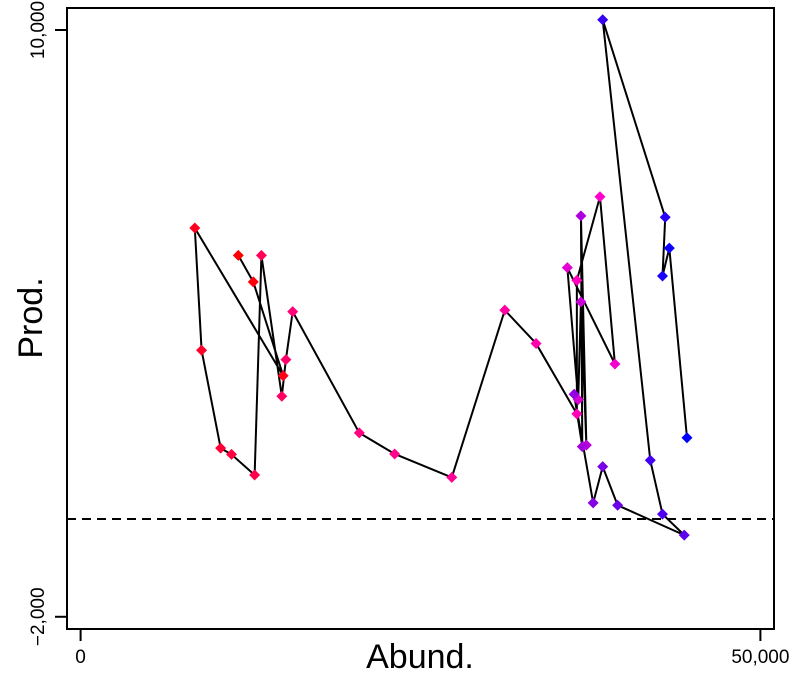  I want to click on x-tick-label: 0, so click(80, 657).